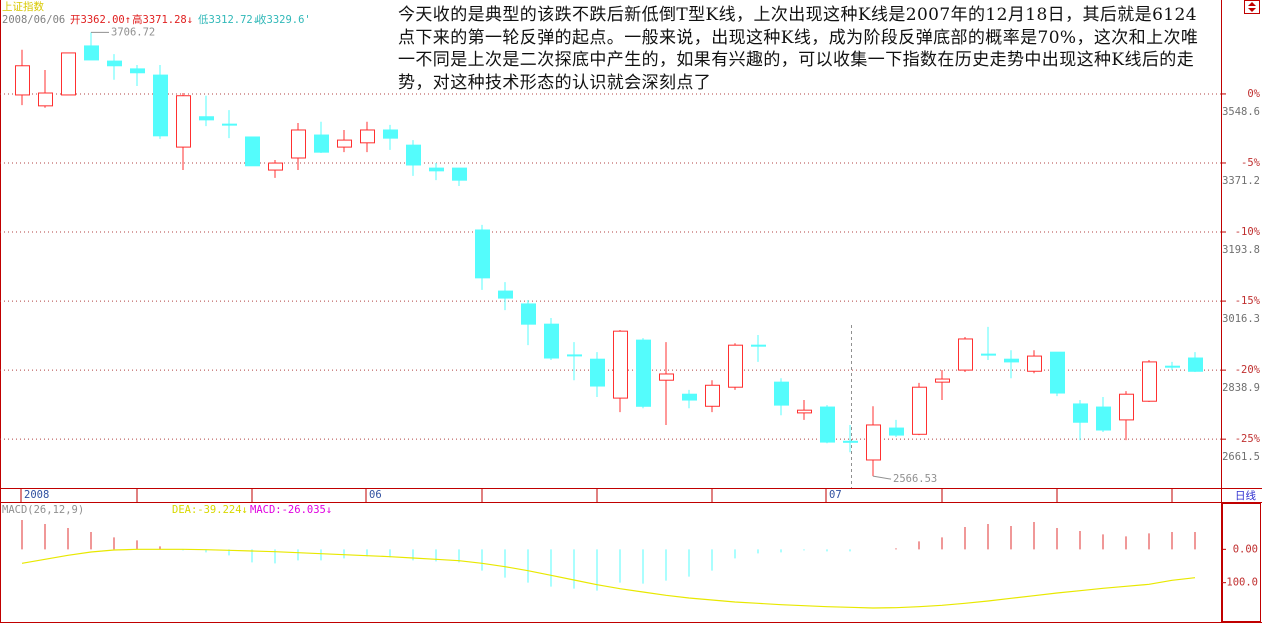 The width and height of the screenshot is (1262, 623). What do you see at coordinates (1245, 549) in the screenshot?
I see `y-tick-label: 0.00` at bounding box center [1245, 549].